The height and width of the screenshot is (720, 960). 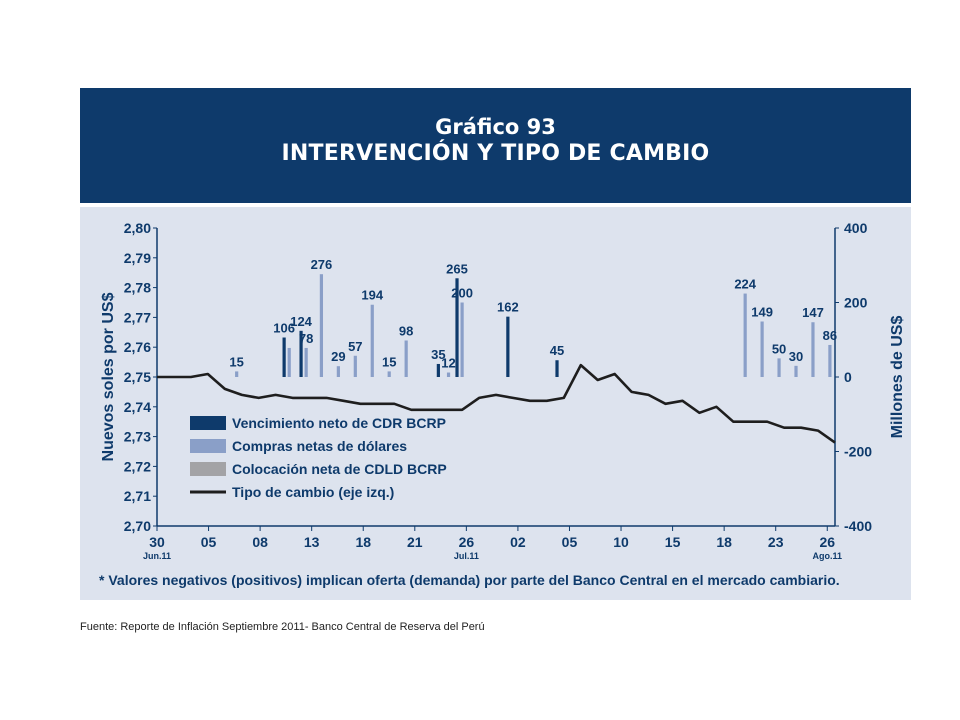 What do you see at coordinates (137, 317) in the screenshot?
I see `left-tick-label: 2,77` at bounding box center [137, 317].